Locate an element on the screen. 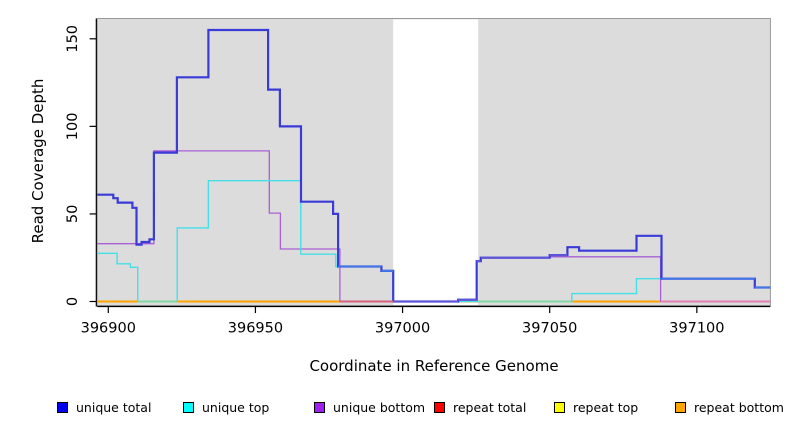 This screenshot has height=432, width=792. x-tick-label: 396900 is located at coordinates (108, 329).